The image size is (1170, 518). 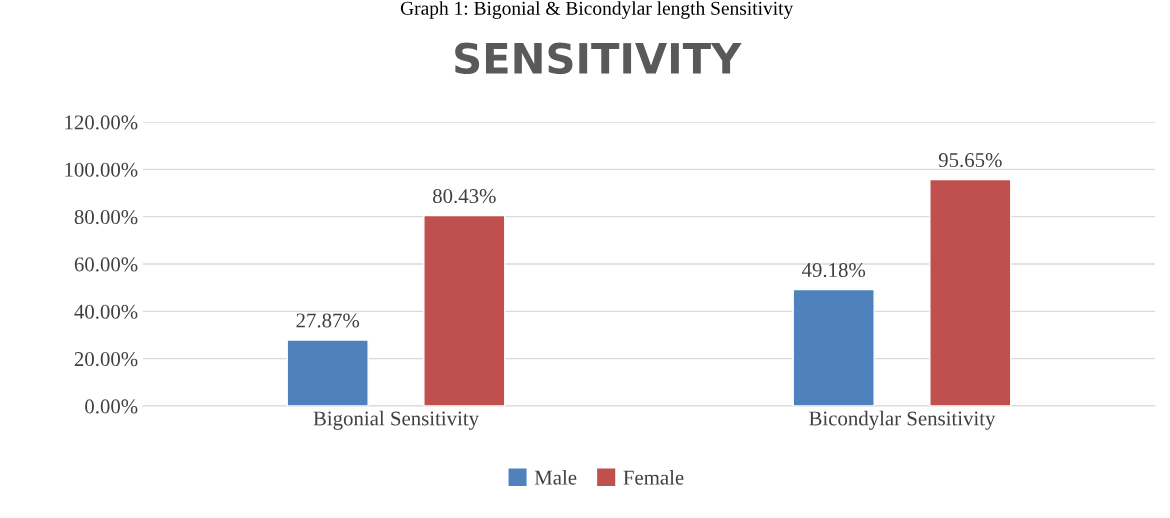 I want to click on y-tick-label: 120.00%, so click(x=101, y=122).